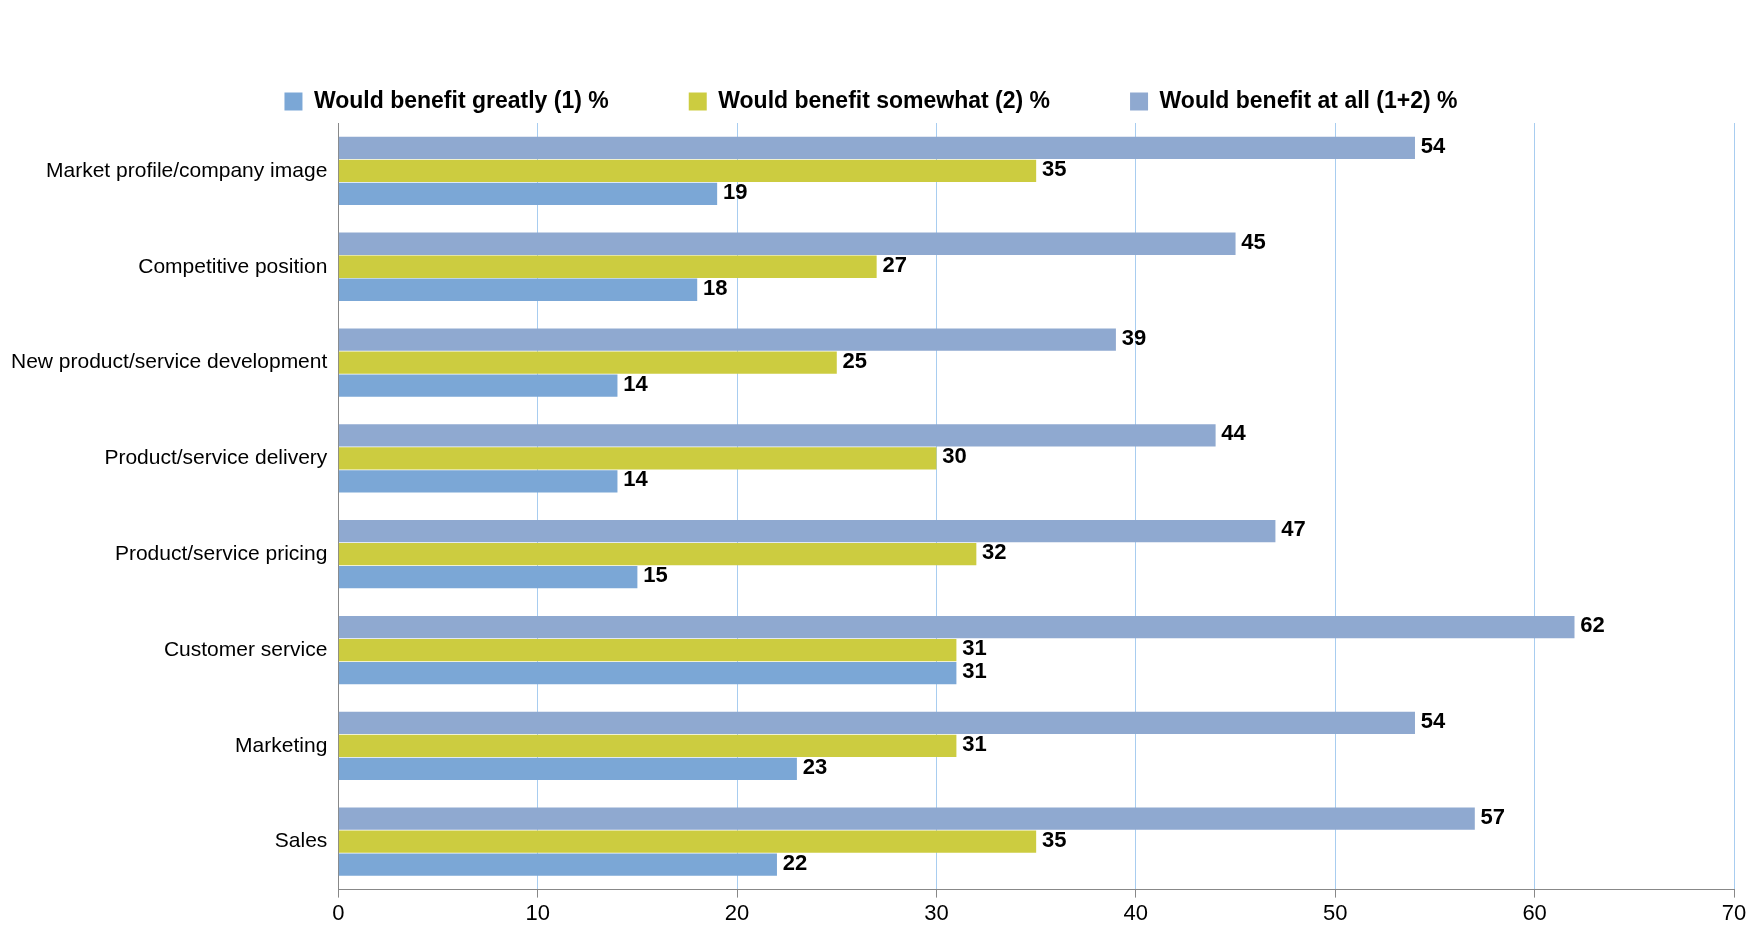 This screenshot has width=1754, height=934. Describe the element at coordinates (1293, 529) in the screenshot. I see `data-label: 47` at that location.